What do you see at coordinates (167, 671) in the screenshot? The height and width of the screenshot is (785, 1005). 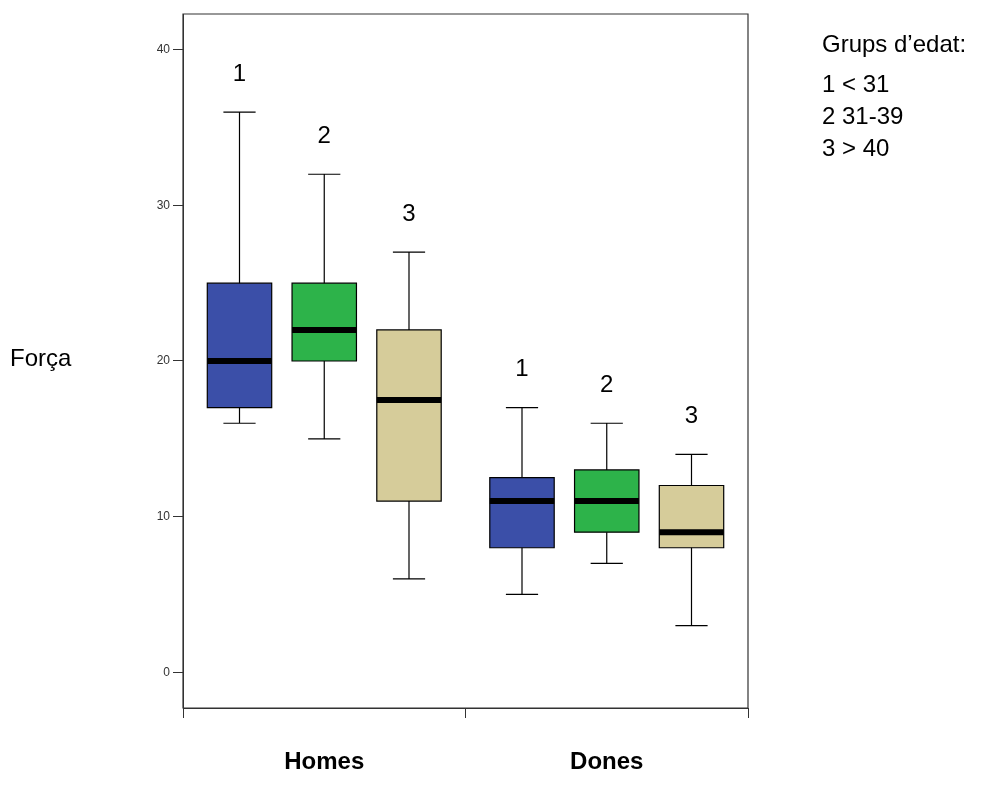 I see `y-tick-label: 0` at bounding box center [167, 671].